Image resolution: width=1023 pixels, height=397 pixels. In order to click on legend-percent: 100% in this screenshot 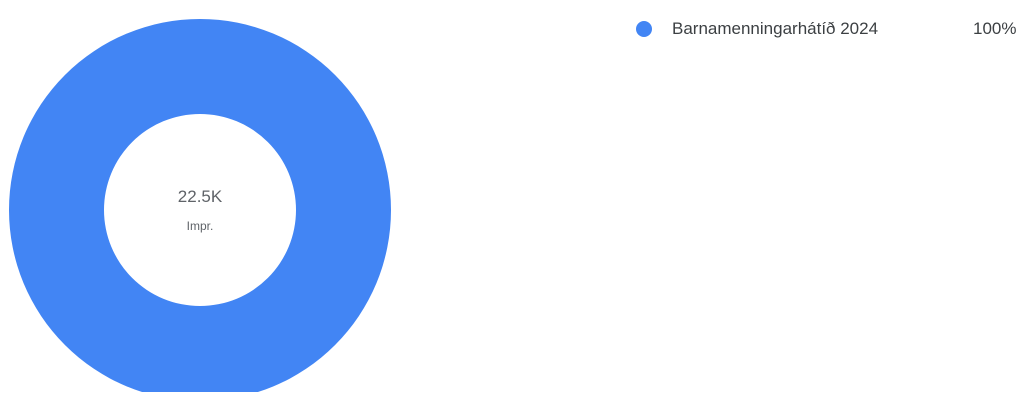, I will do `click(995, 28)`.